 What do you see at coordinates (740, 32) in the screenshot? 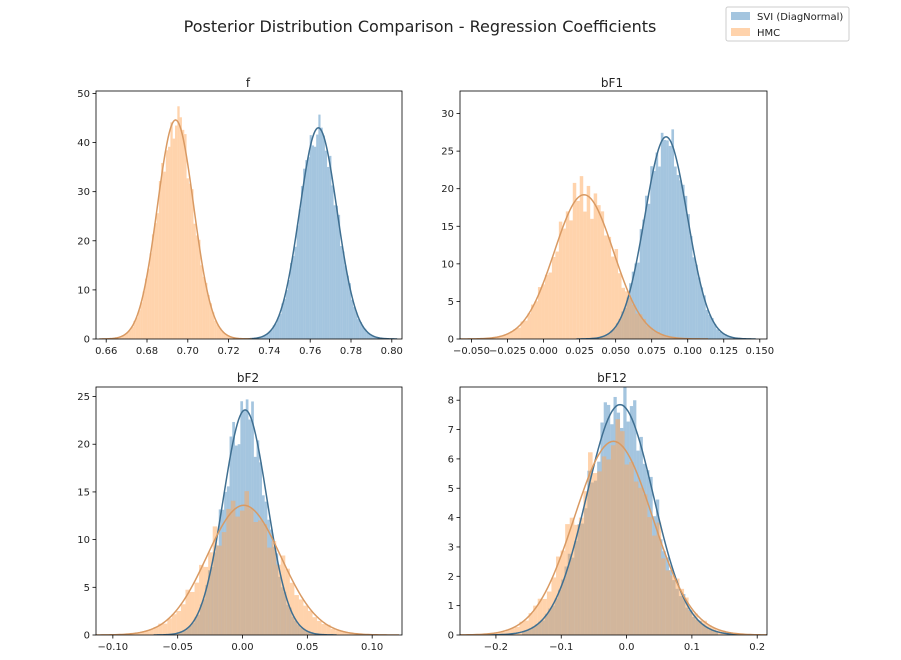
I see `legend-swatch-hmc` at bounding box center [740, 32].